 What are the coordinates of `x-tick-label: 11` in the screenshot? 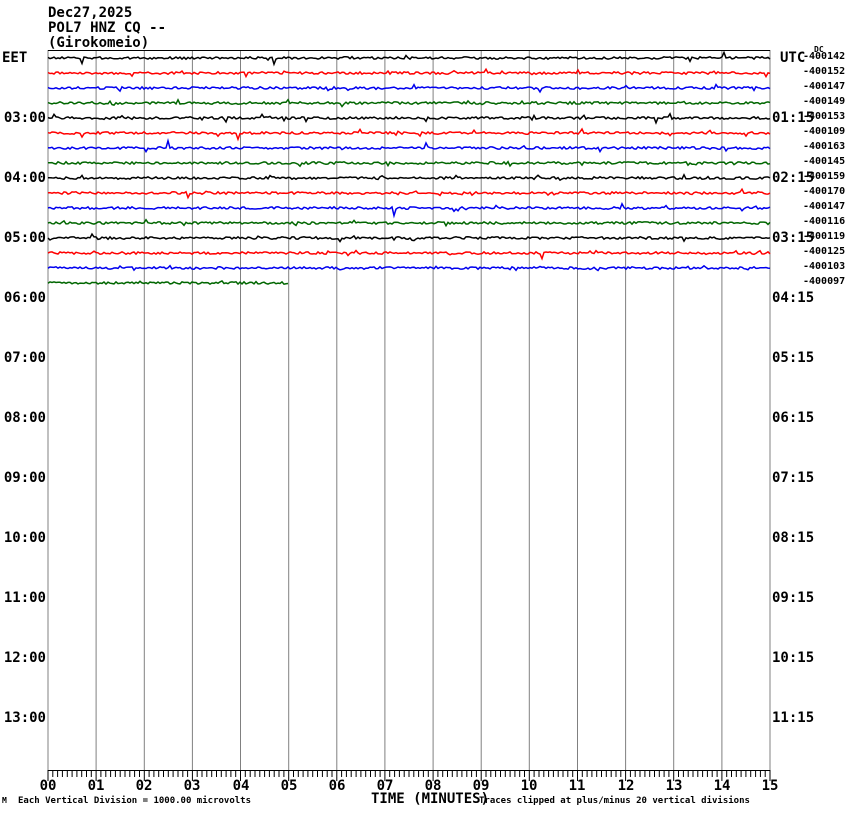 It's located at (577, 786).